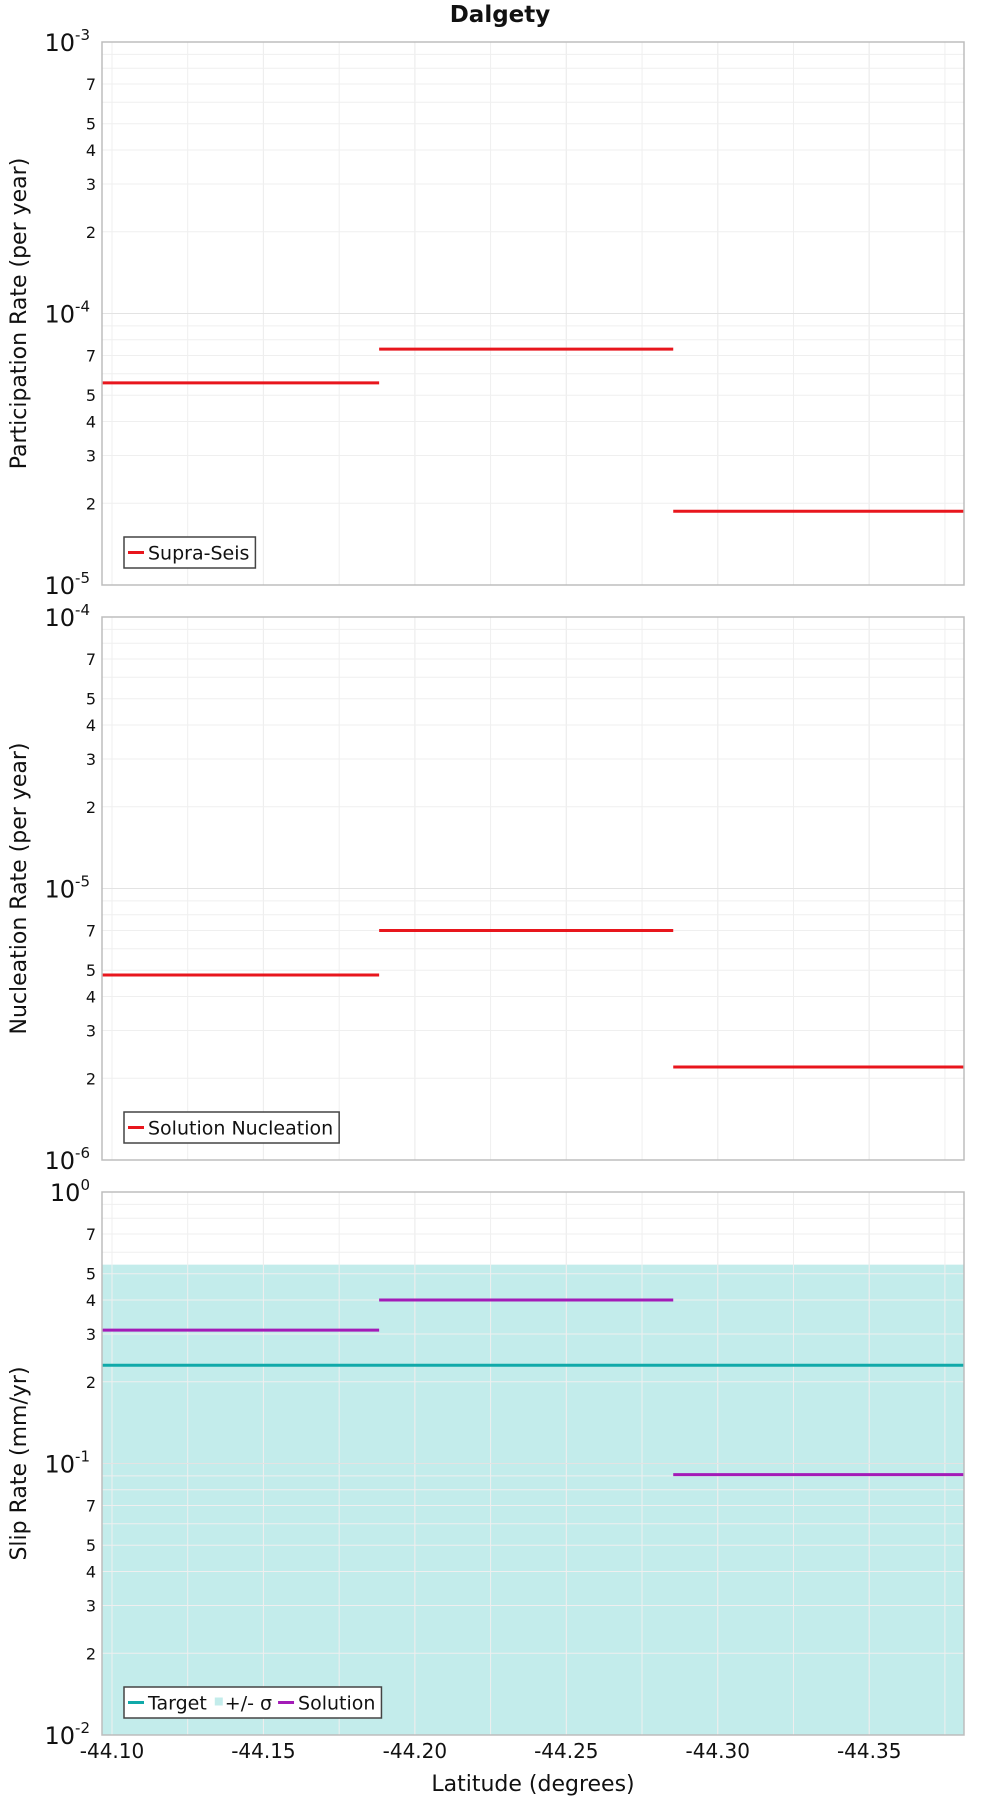 The width and height of the screenshot is (1000, 1800). I want to click on legend-label: Supra-Seis, so click(198, 554).